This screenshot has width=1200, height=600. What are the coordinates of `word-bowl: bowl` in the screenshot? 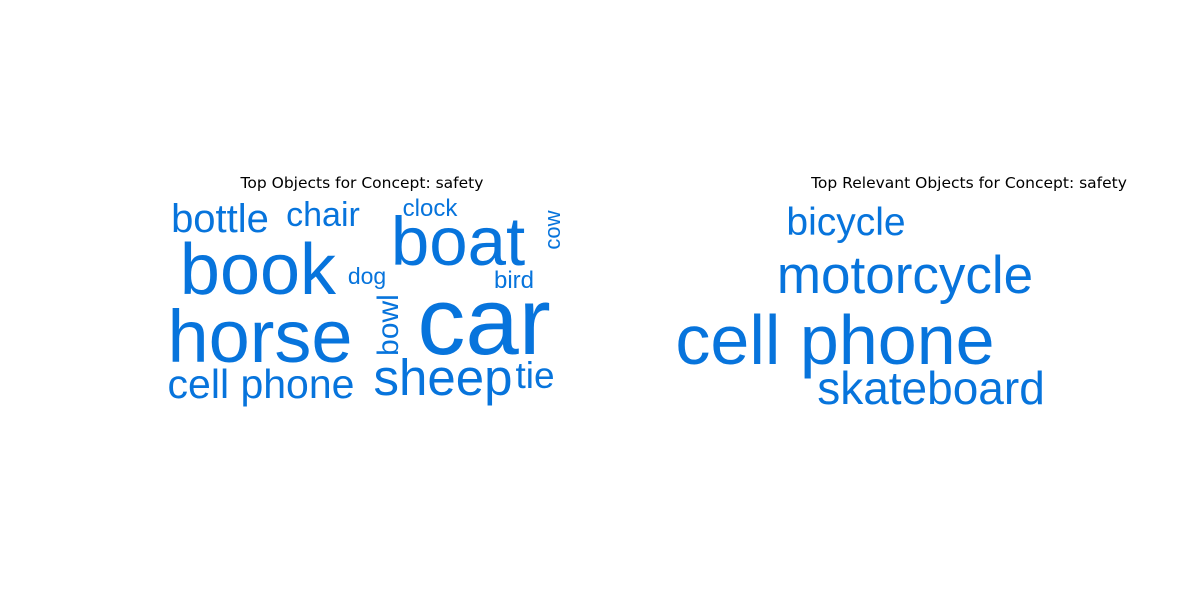 It's located at (388, 325).